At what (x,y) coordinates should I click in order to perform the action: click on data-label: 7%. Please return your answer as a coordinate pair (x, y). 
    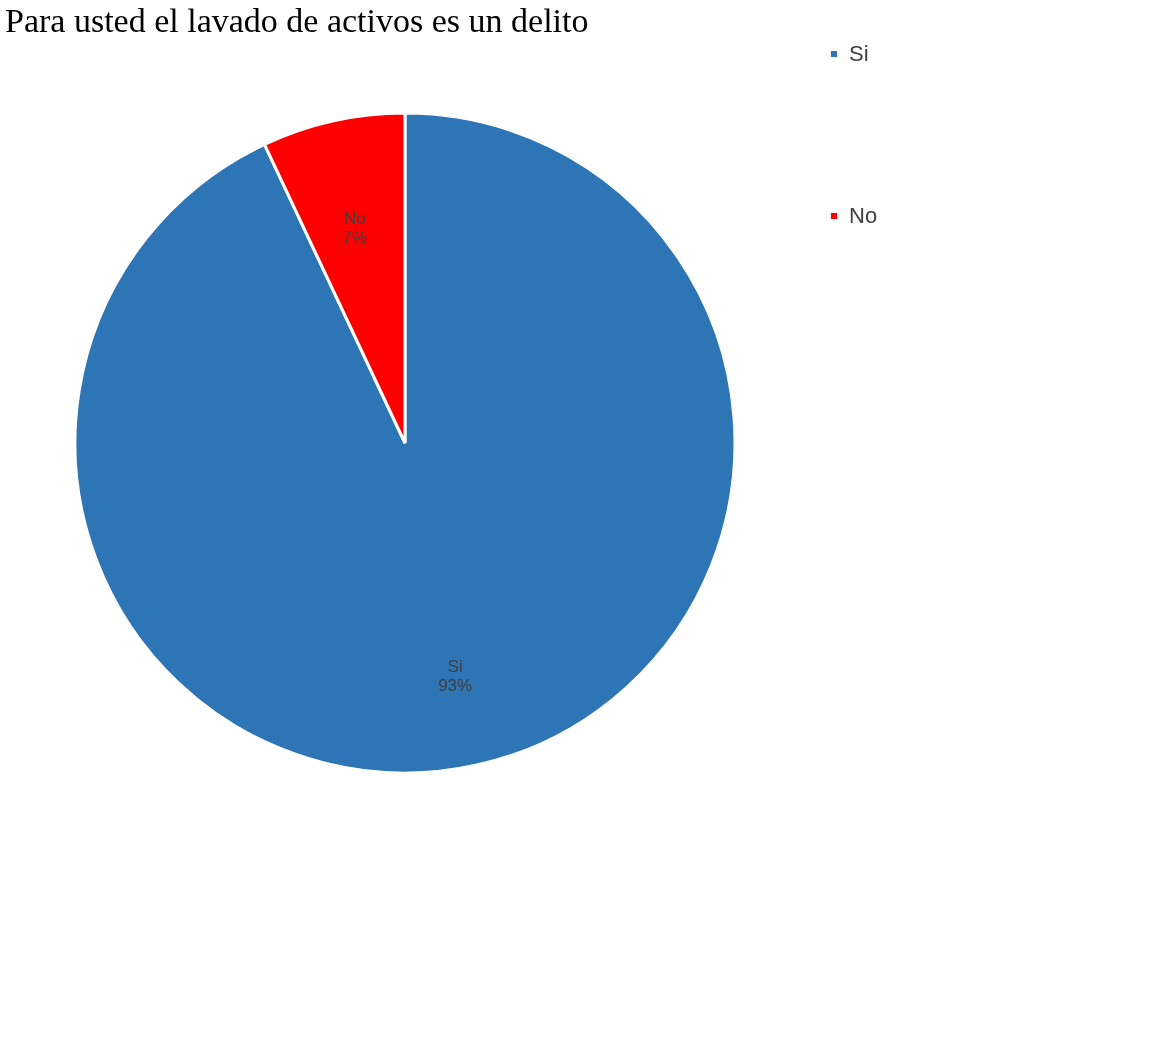
    Looking at the image, I should click on (355, 237).